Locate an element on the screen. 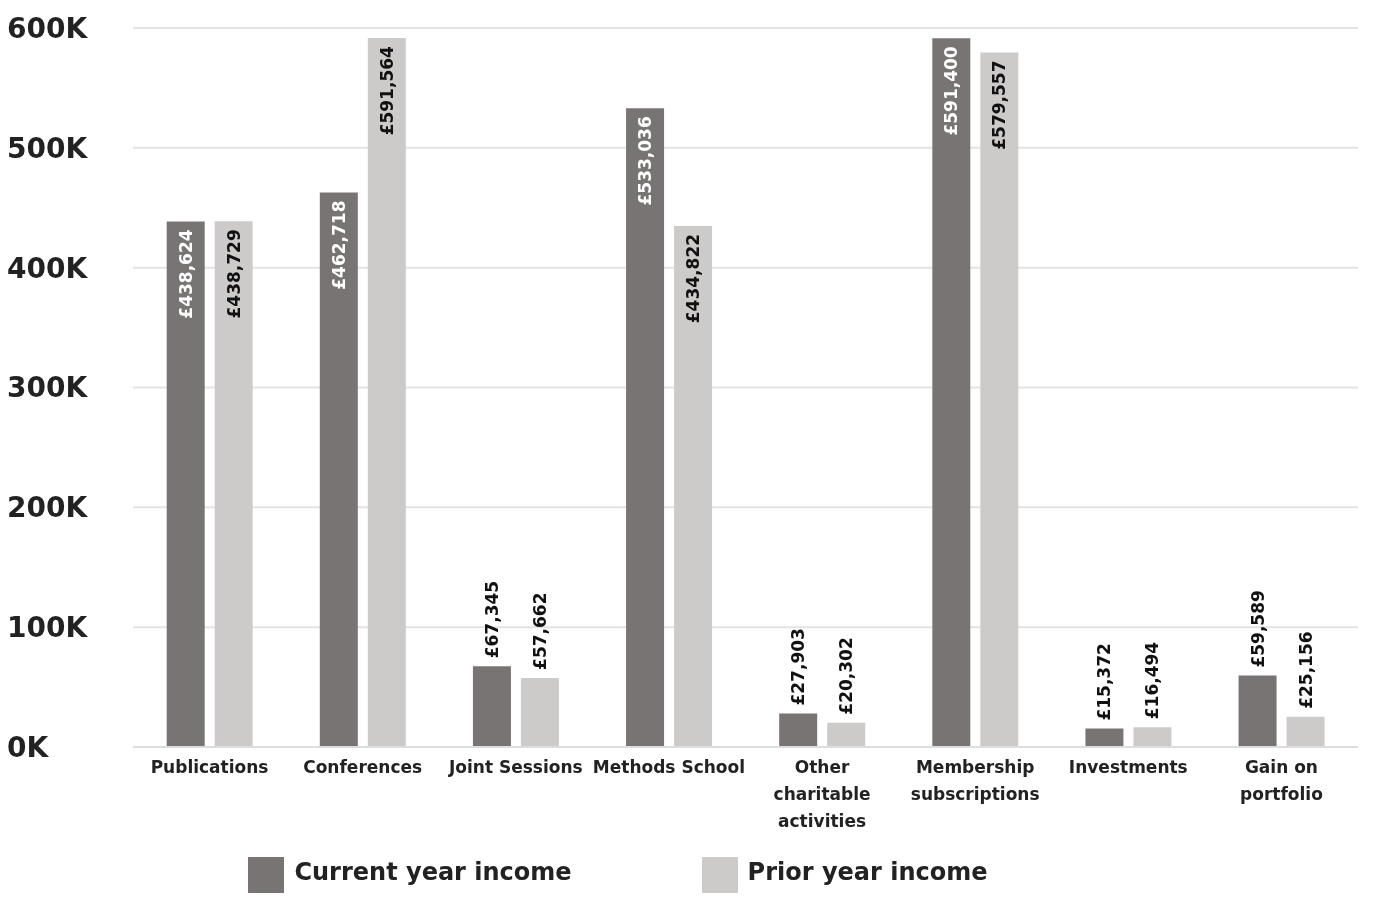  data-label: £438,624 is located at coordinates (185, 274).